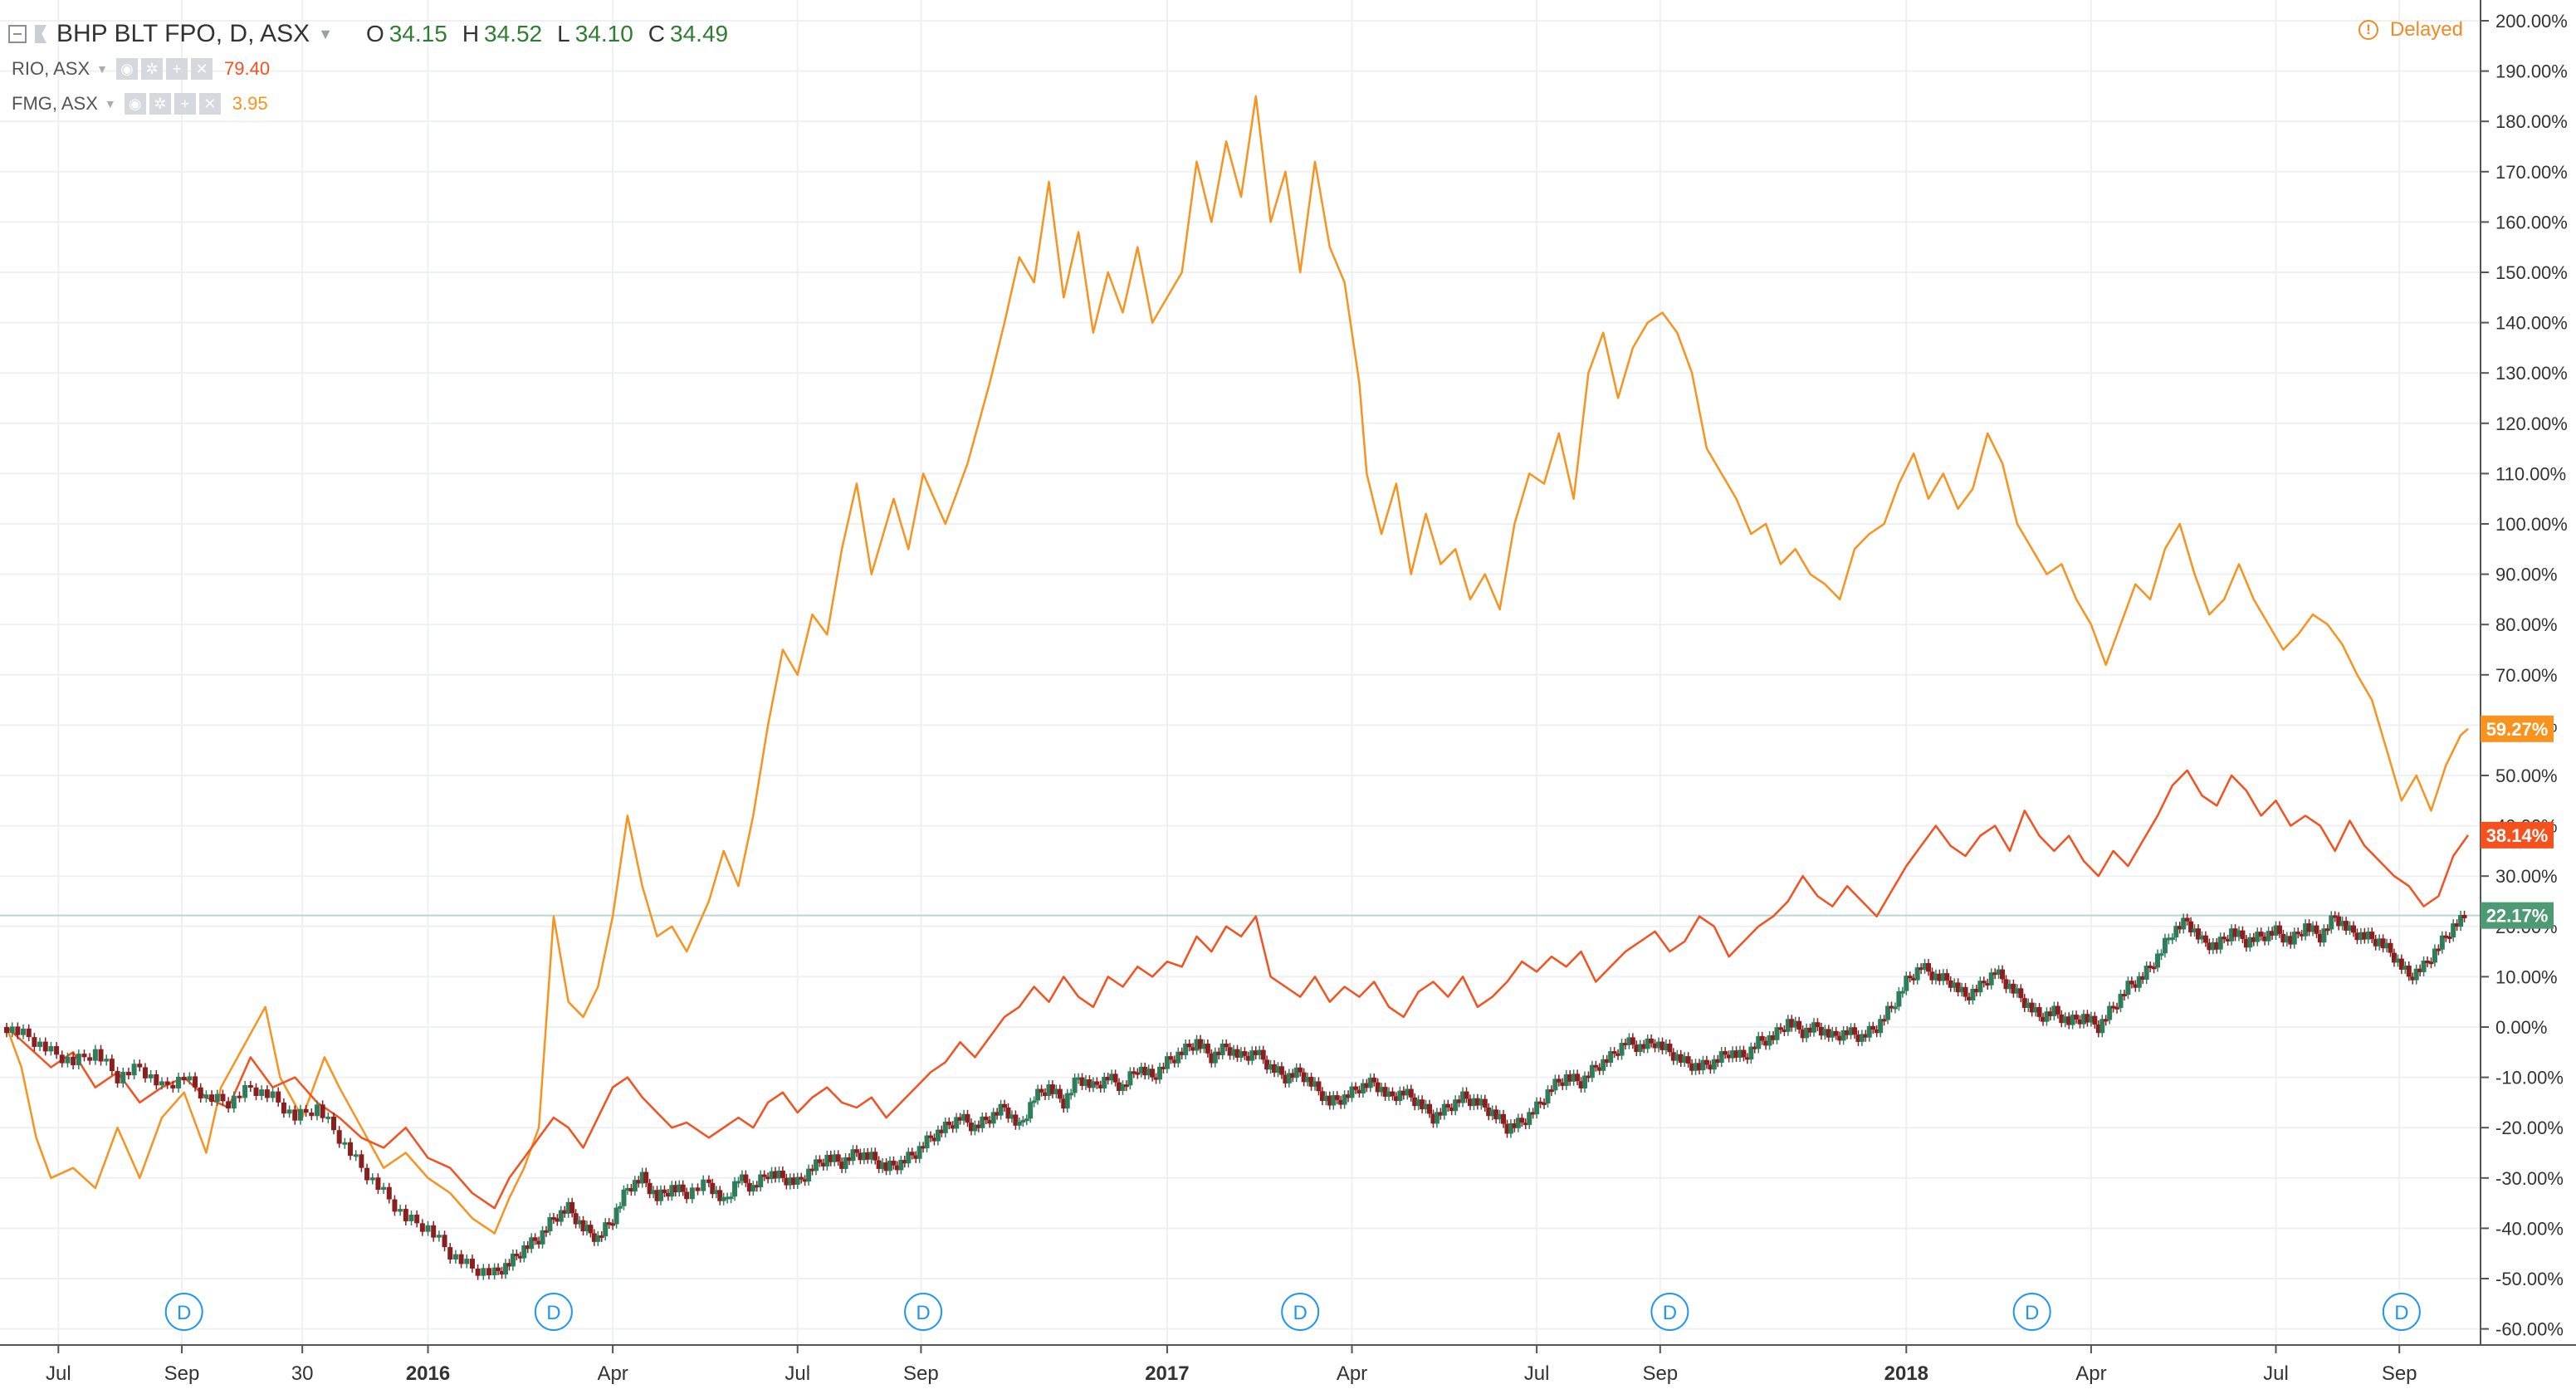 The height and width of the screenshot is (1394, 2576). I want to click on y-tick-label: 110.00%, so click(2530, 473).